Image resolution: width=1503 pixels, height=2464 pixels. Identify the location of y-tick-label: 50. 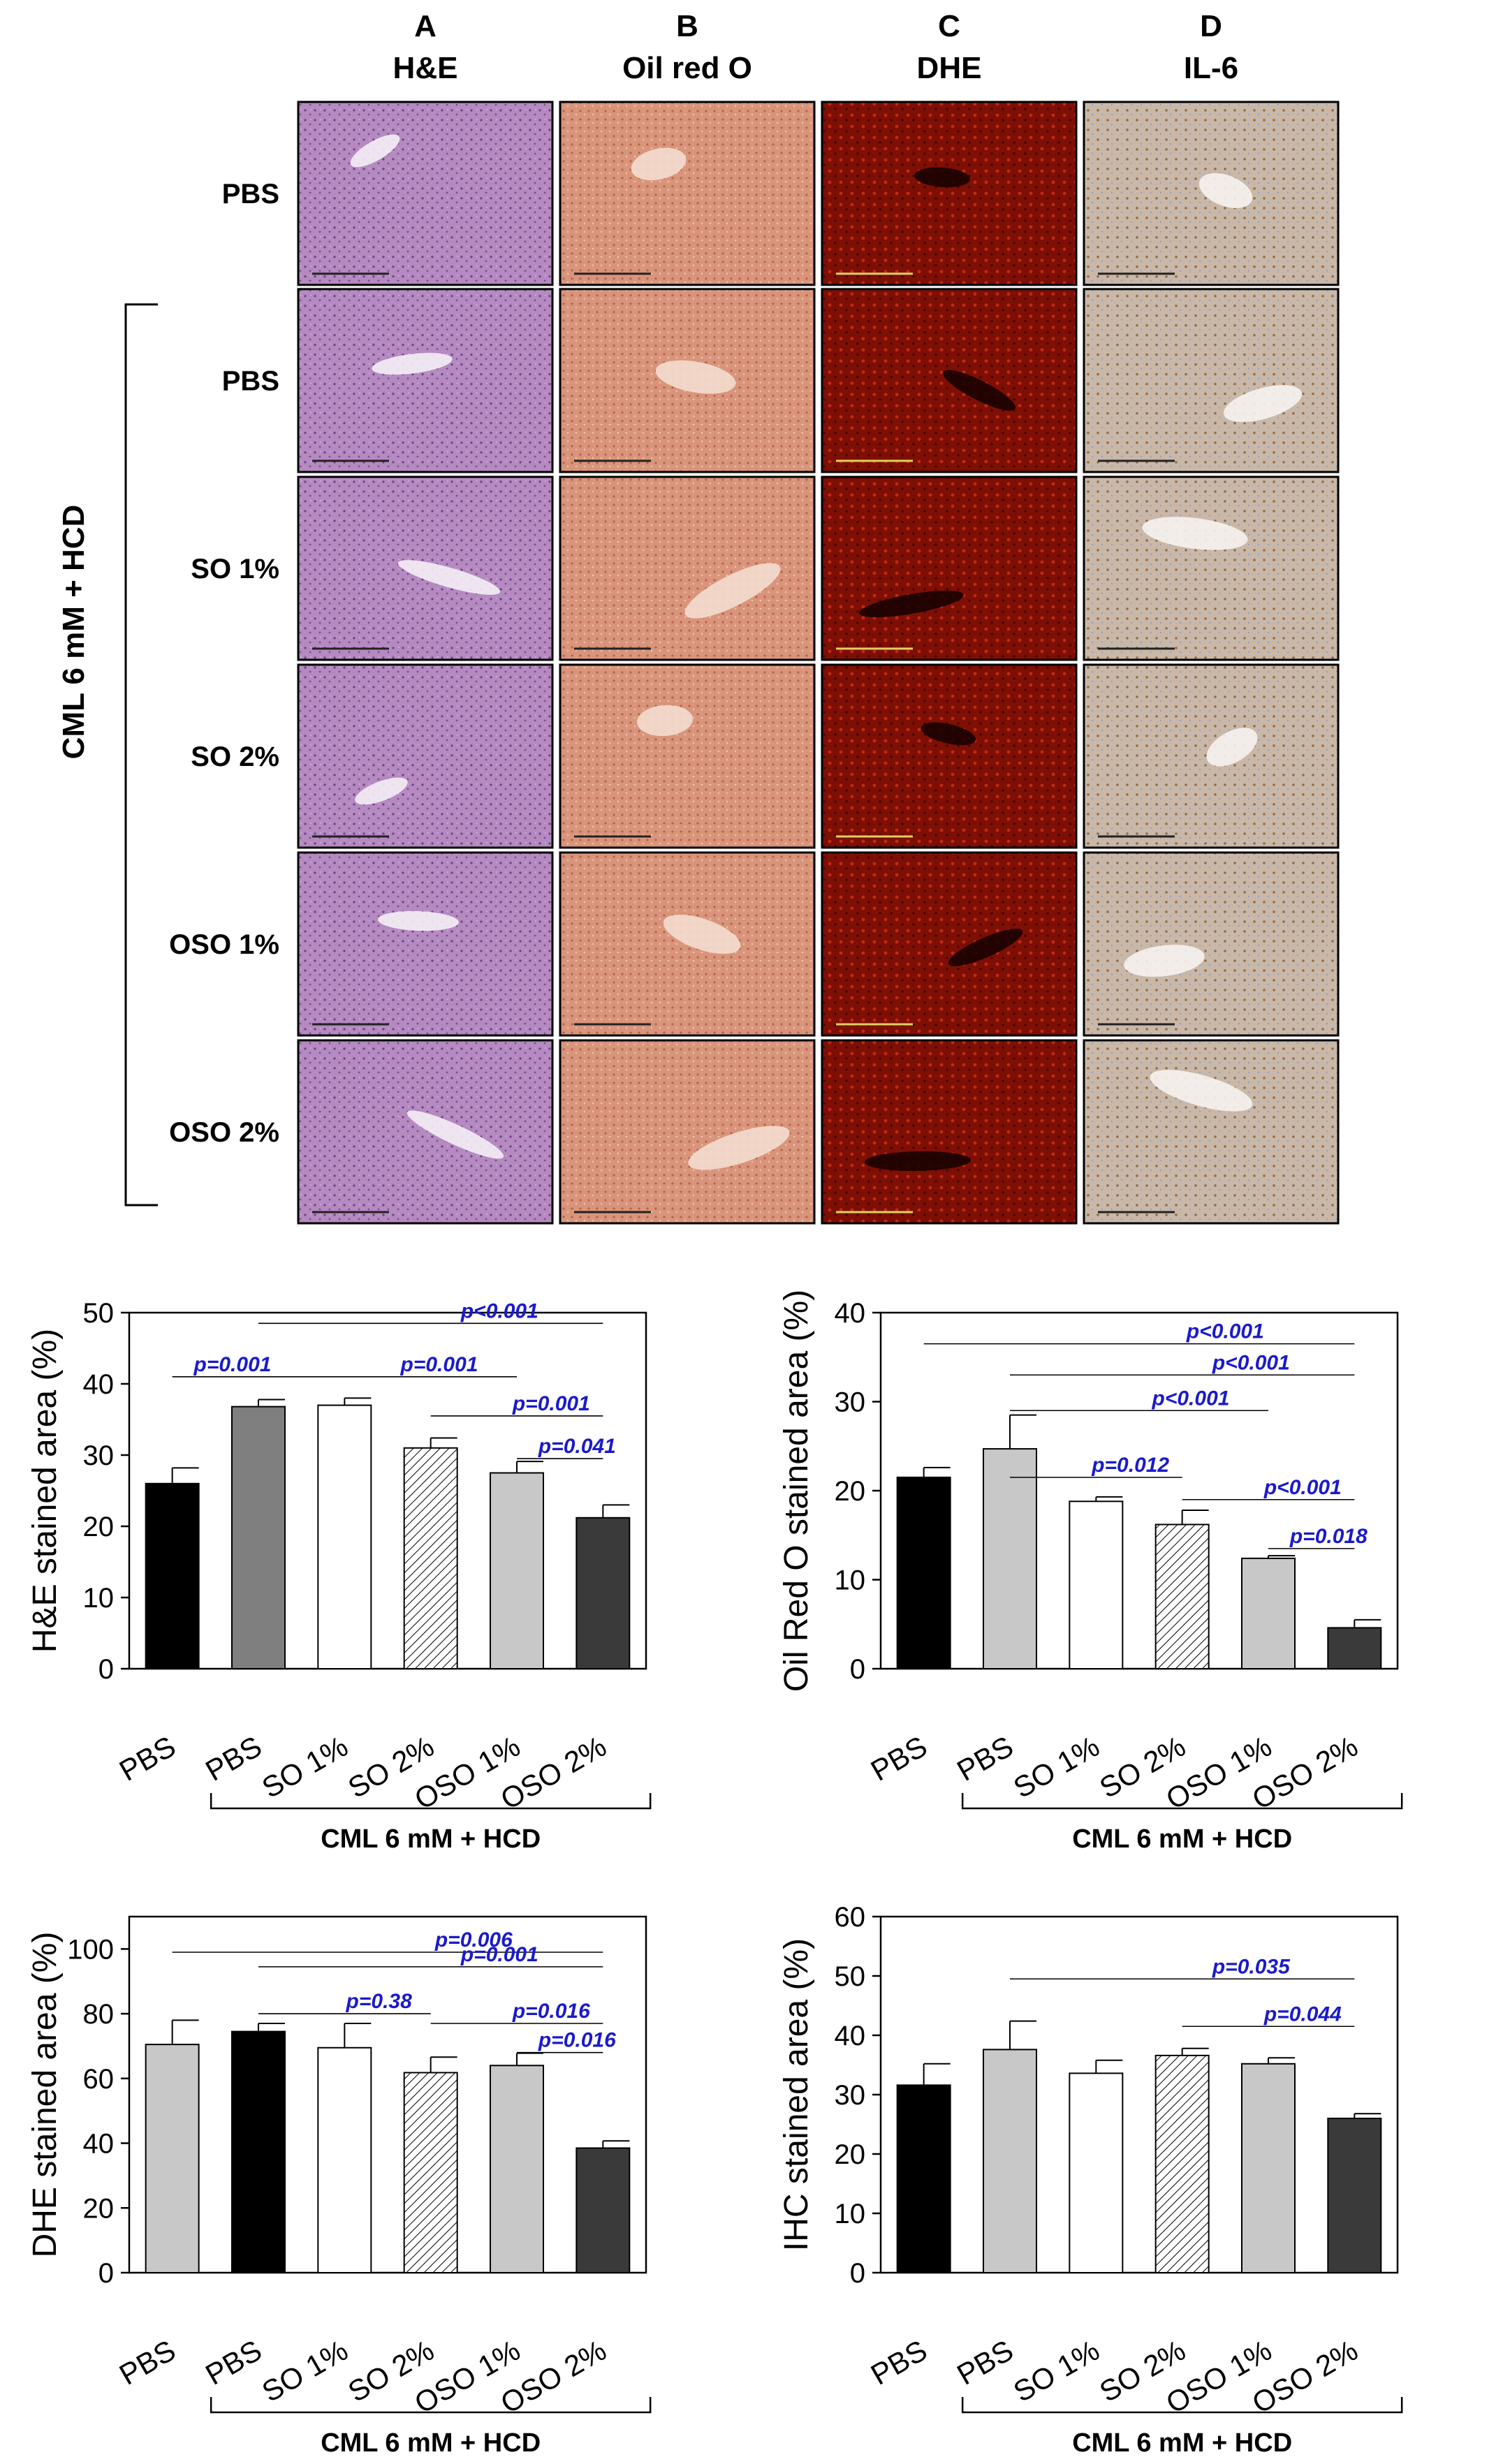
(851, 1977).